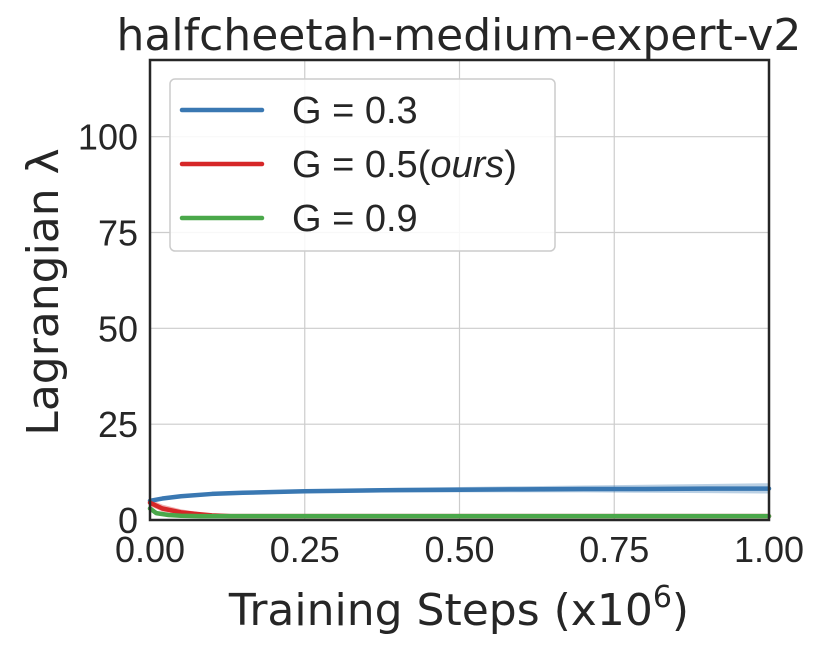 The image size is (822, 649). I want to click on legend-label-2: G = 0.9, so click(355, 219).